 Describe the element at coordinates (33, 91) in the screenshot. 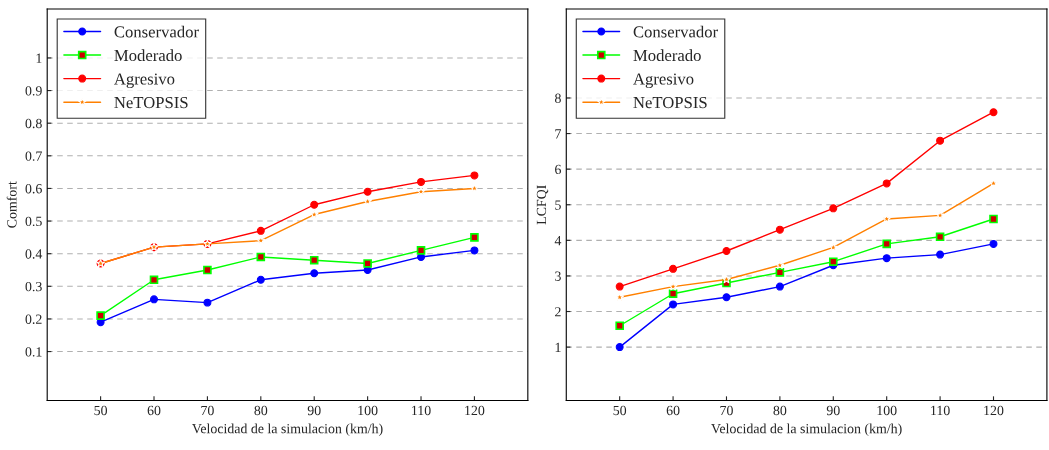

I see `y-tick-label: 0.9` at that location.